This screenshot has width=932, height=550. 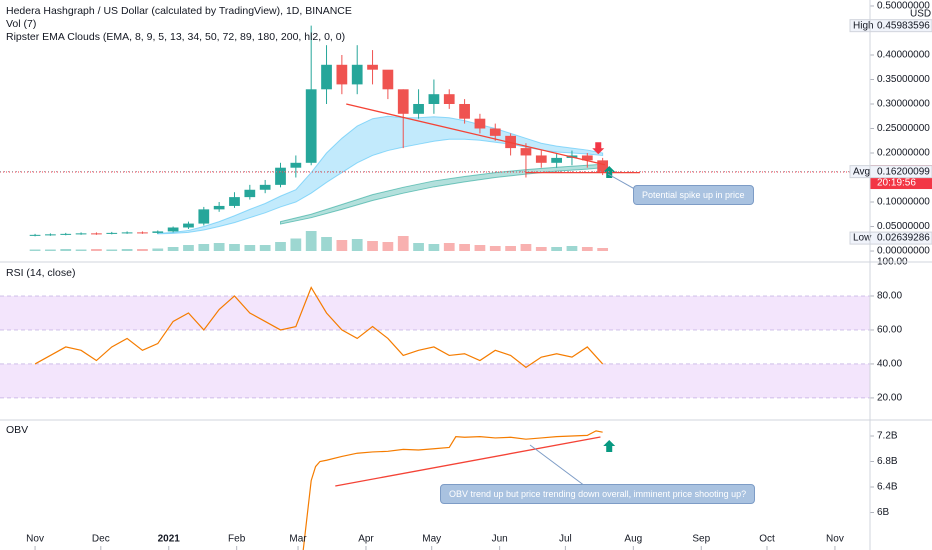 I want to click on x-tick-label: Feb, so click(x=237, y=539).